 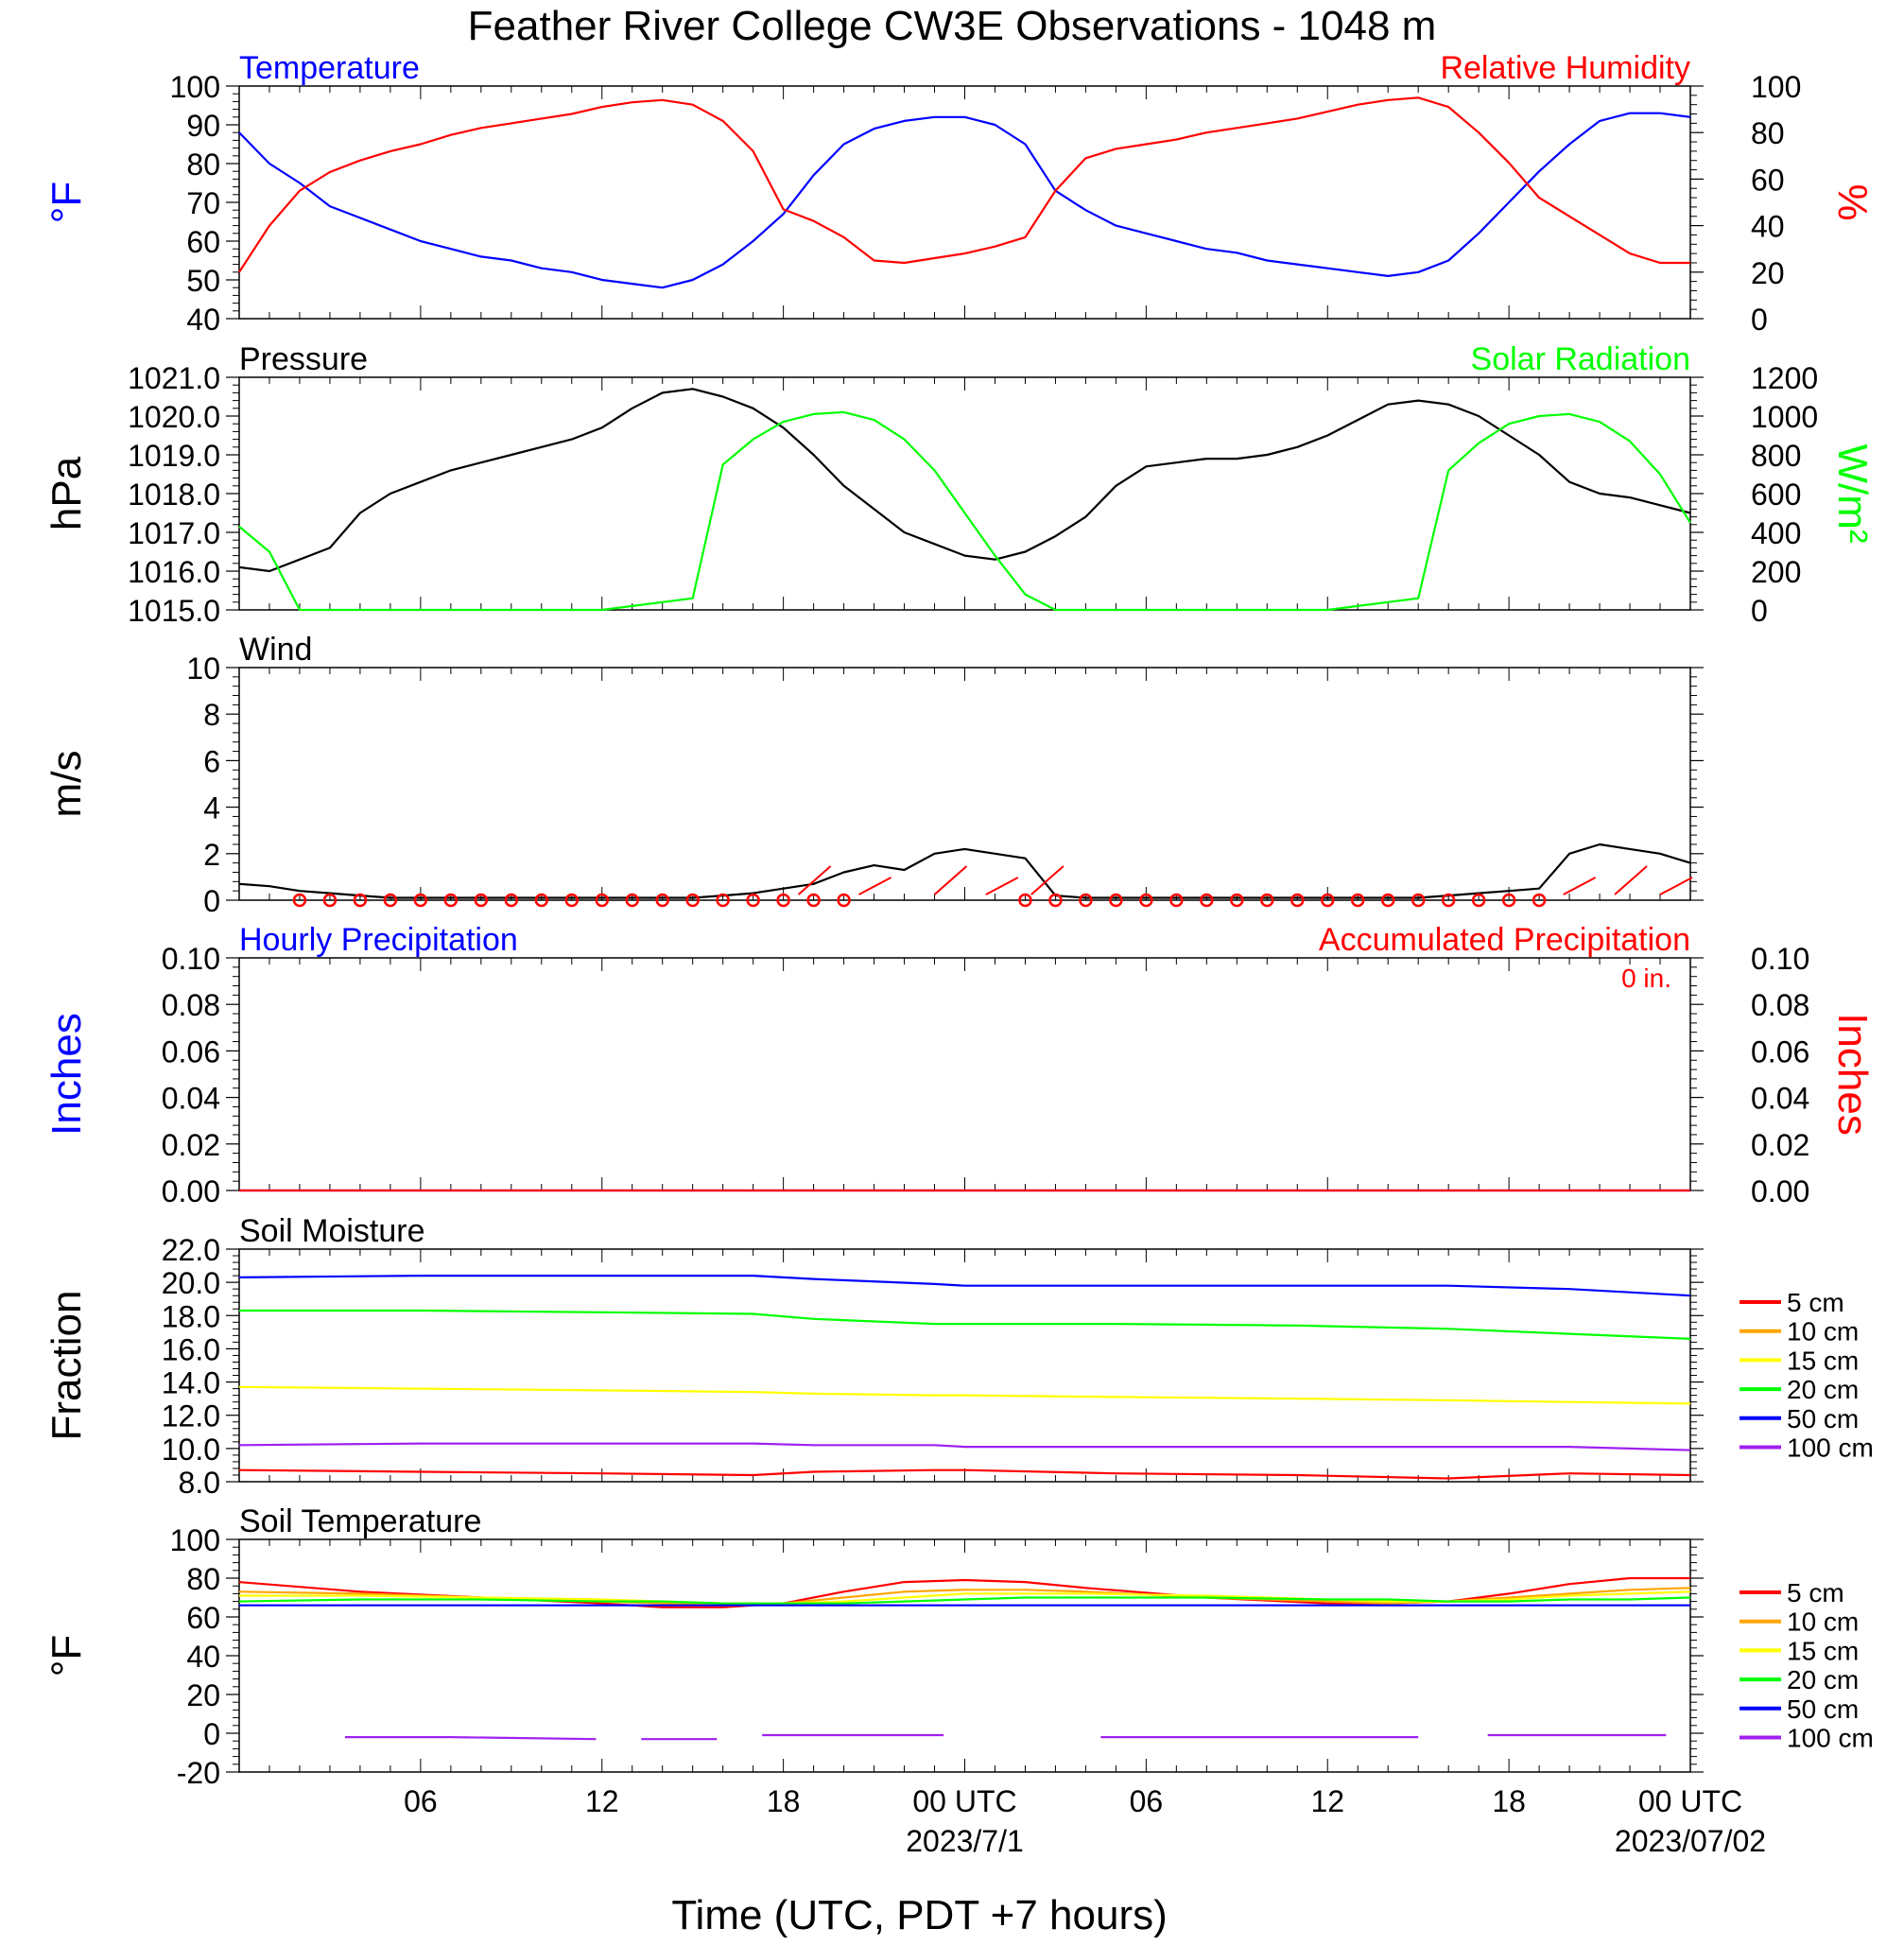 I want to click on y-tick-label-right: 0.08, so click(x=1780, y=1005).